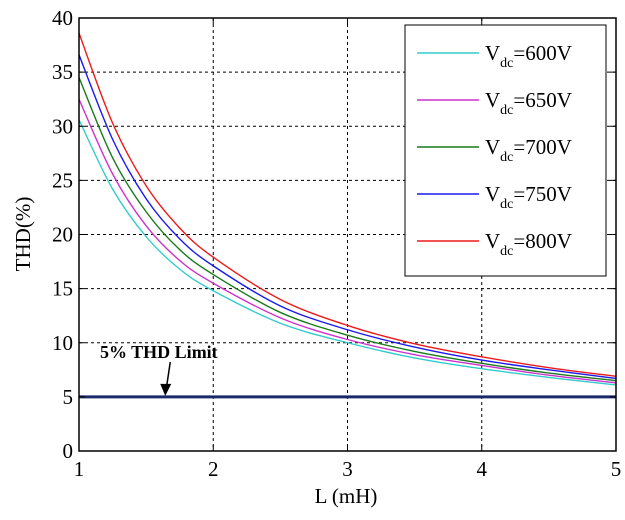  Describe the element at coordinates (542, 53) in the screenshot. I see `legend-label-value: =600V` at that location.